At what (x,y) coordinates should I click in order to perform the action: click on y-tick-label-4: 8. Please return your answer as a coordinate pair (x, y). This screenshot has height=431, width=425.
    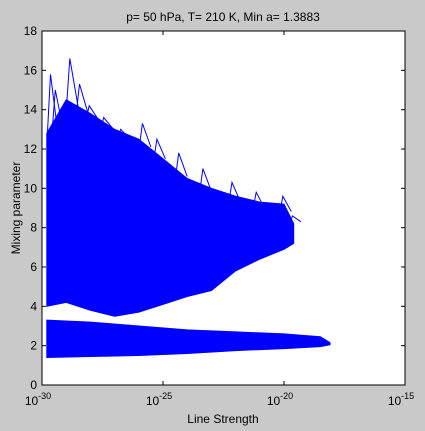
    Looking at the image, I should click on (33, 228).